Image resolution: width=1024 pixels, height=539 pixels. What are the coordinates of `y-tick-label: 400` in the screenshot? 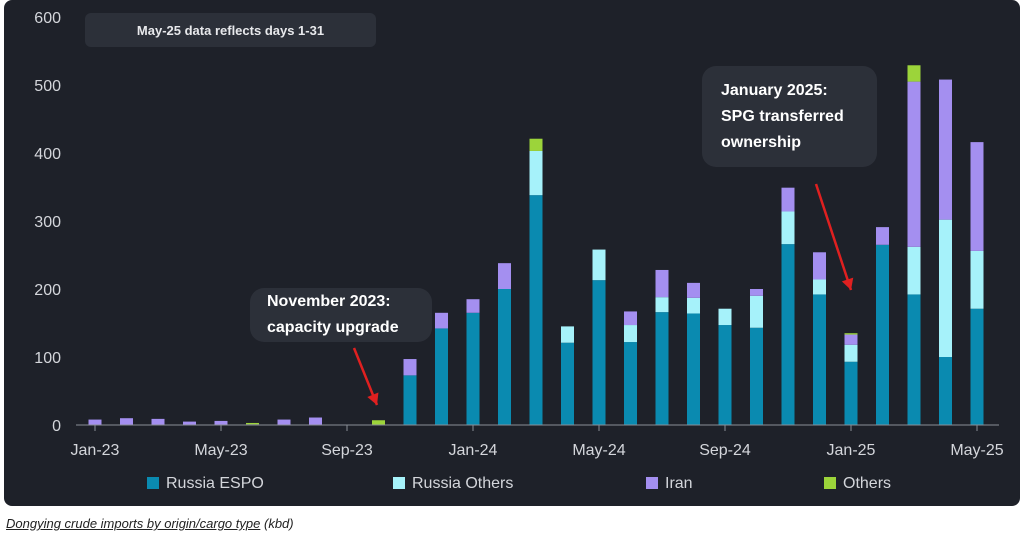 It's located at (47, 154).